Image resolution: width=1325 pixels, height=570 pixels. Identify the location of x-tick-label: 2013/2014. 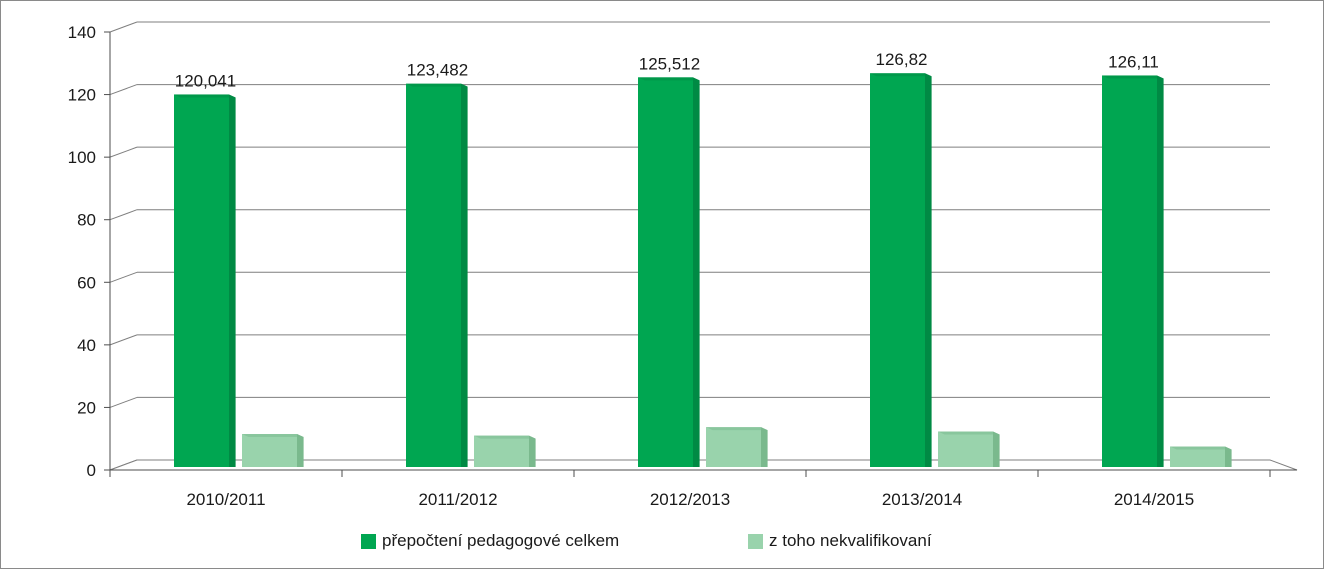
(922, 499).